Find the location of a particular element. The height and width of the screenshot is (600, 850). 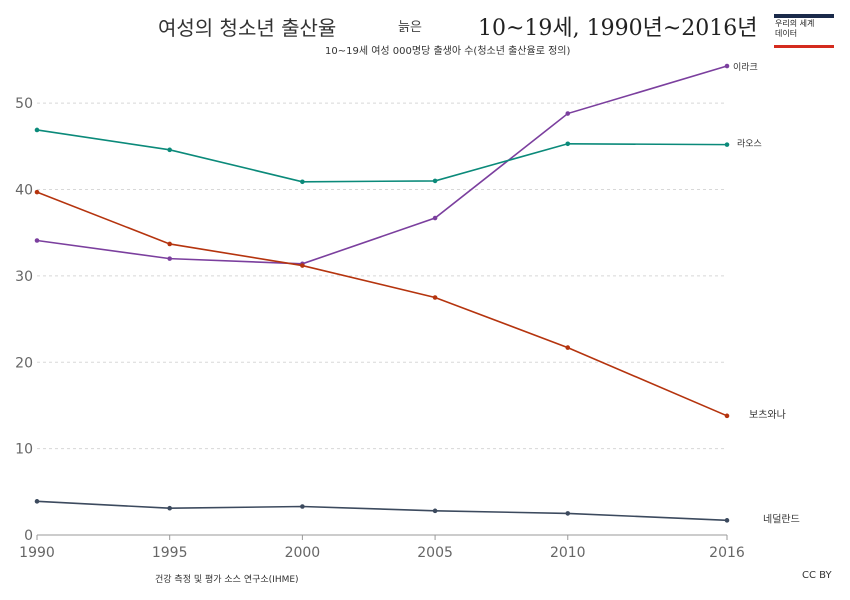

source-note: 건강 측정 및 평가 소스 연구소(IHME) is located at coordinates (227, 580).